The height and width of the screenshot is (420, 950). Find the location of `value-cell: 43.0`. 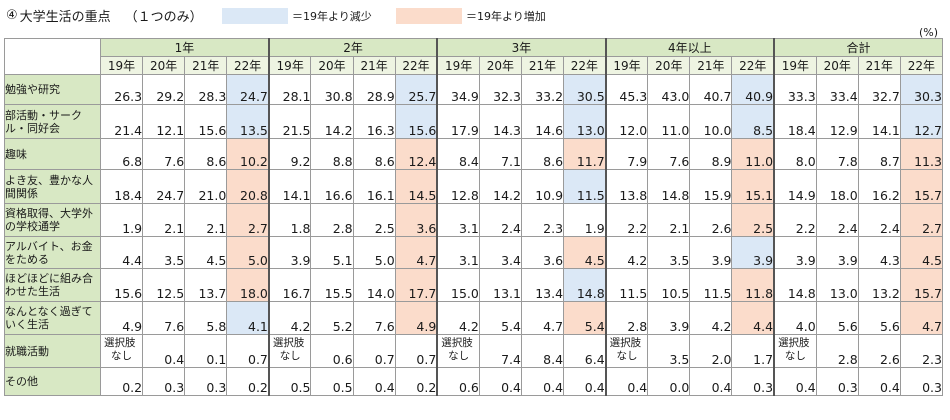

value-cell: 43.0 is located at coordinates (669, 89).